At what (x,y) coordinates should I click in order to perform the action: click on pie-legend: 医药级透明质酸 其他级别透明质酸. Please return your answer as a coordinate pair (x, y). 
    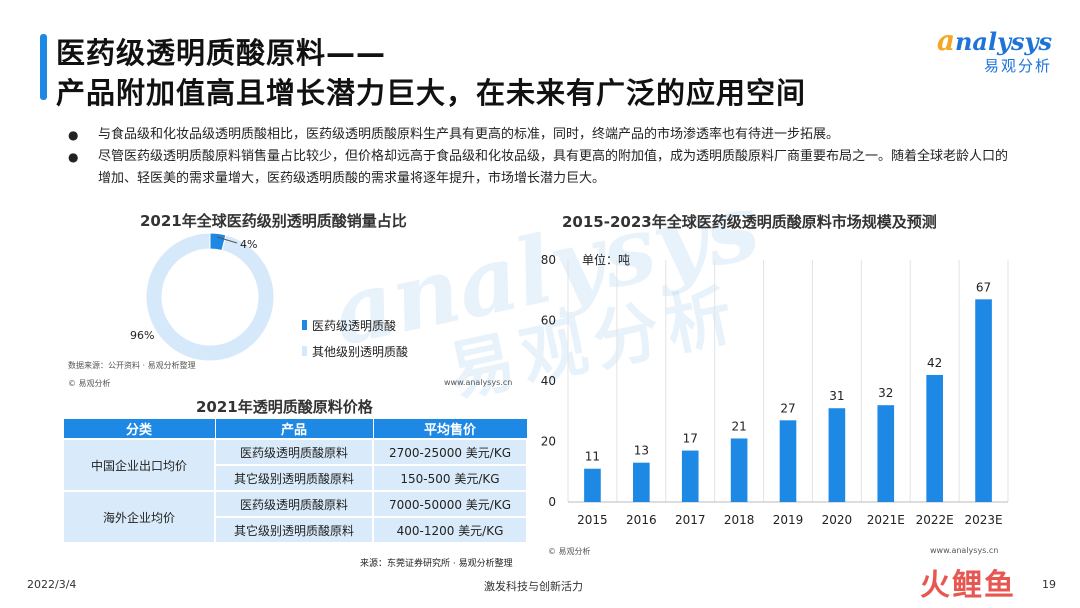
    Looking at the image, I should click on (355, 338).